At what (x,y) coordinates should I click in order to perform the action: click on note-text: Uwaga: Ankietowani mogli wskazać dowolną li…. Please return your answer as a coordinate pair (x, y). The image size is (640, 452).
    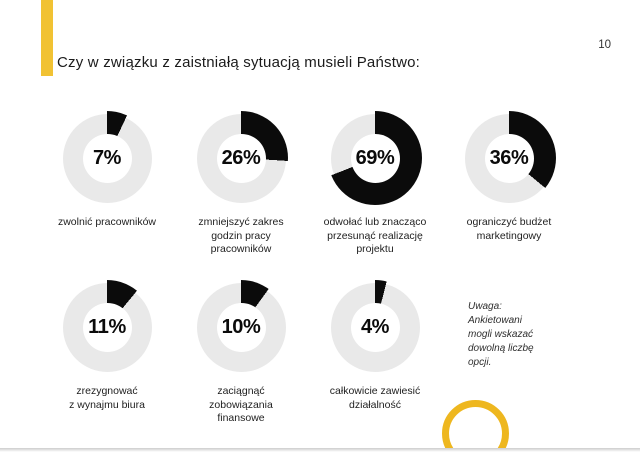
    Looking at the image, I should click on (501, 334).